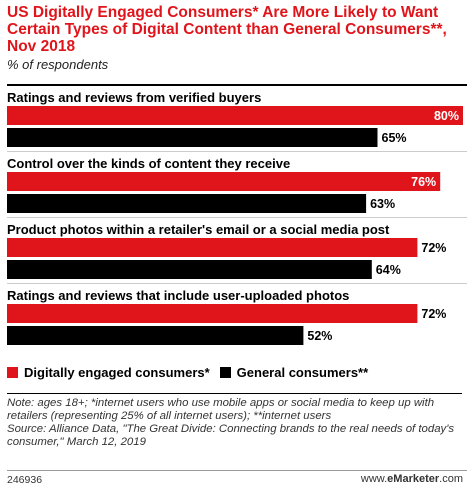 The width and height of the screenshot is (470, 492). What do you see at coordinates (446, 116) in the screenshot?
I see `value-label: 80%` at bounding box center [446, 116].